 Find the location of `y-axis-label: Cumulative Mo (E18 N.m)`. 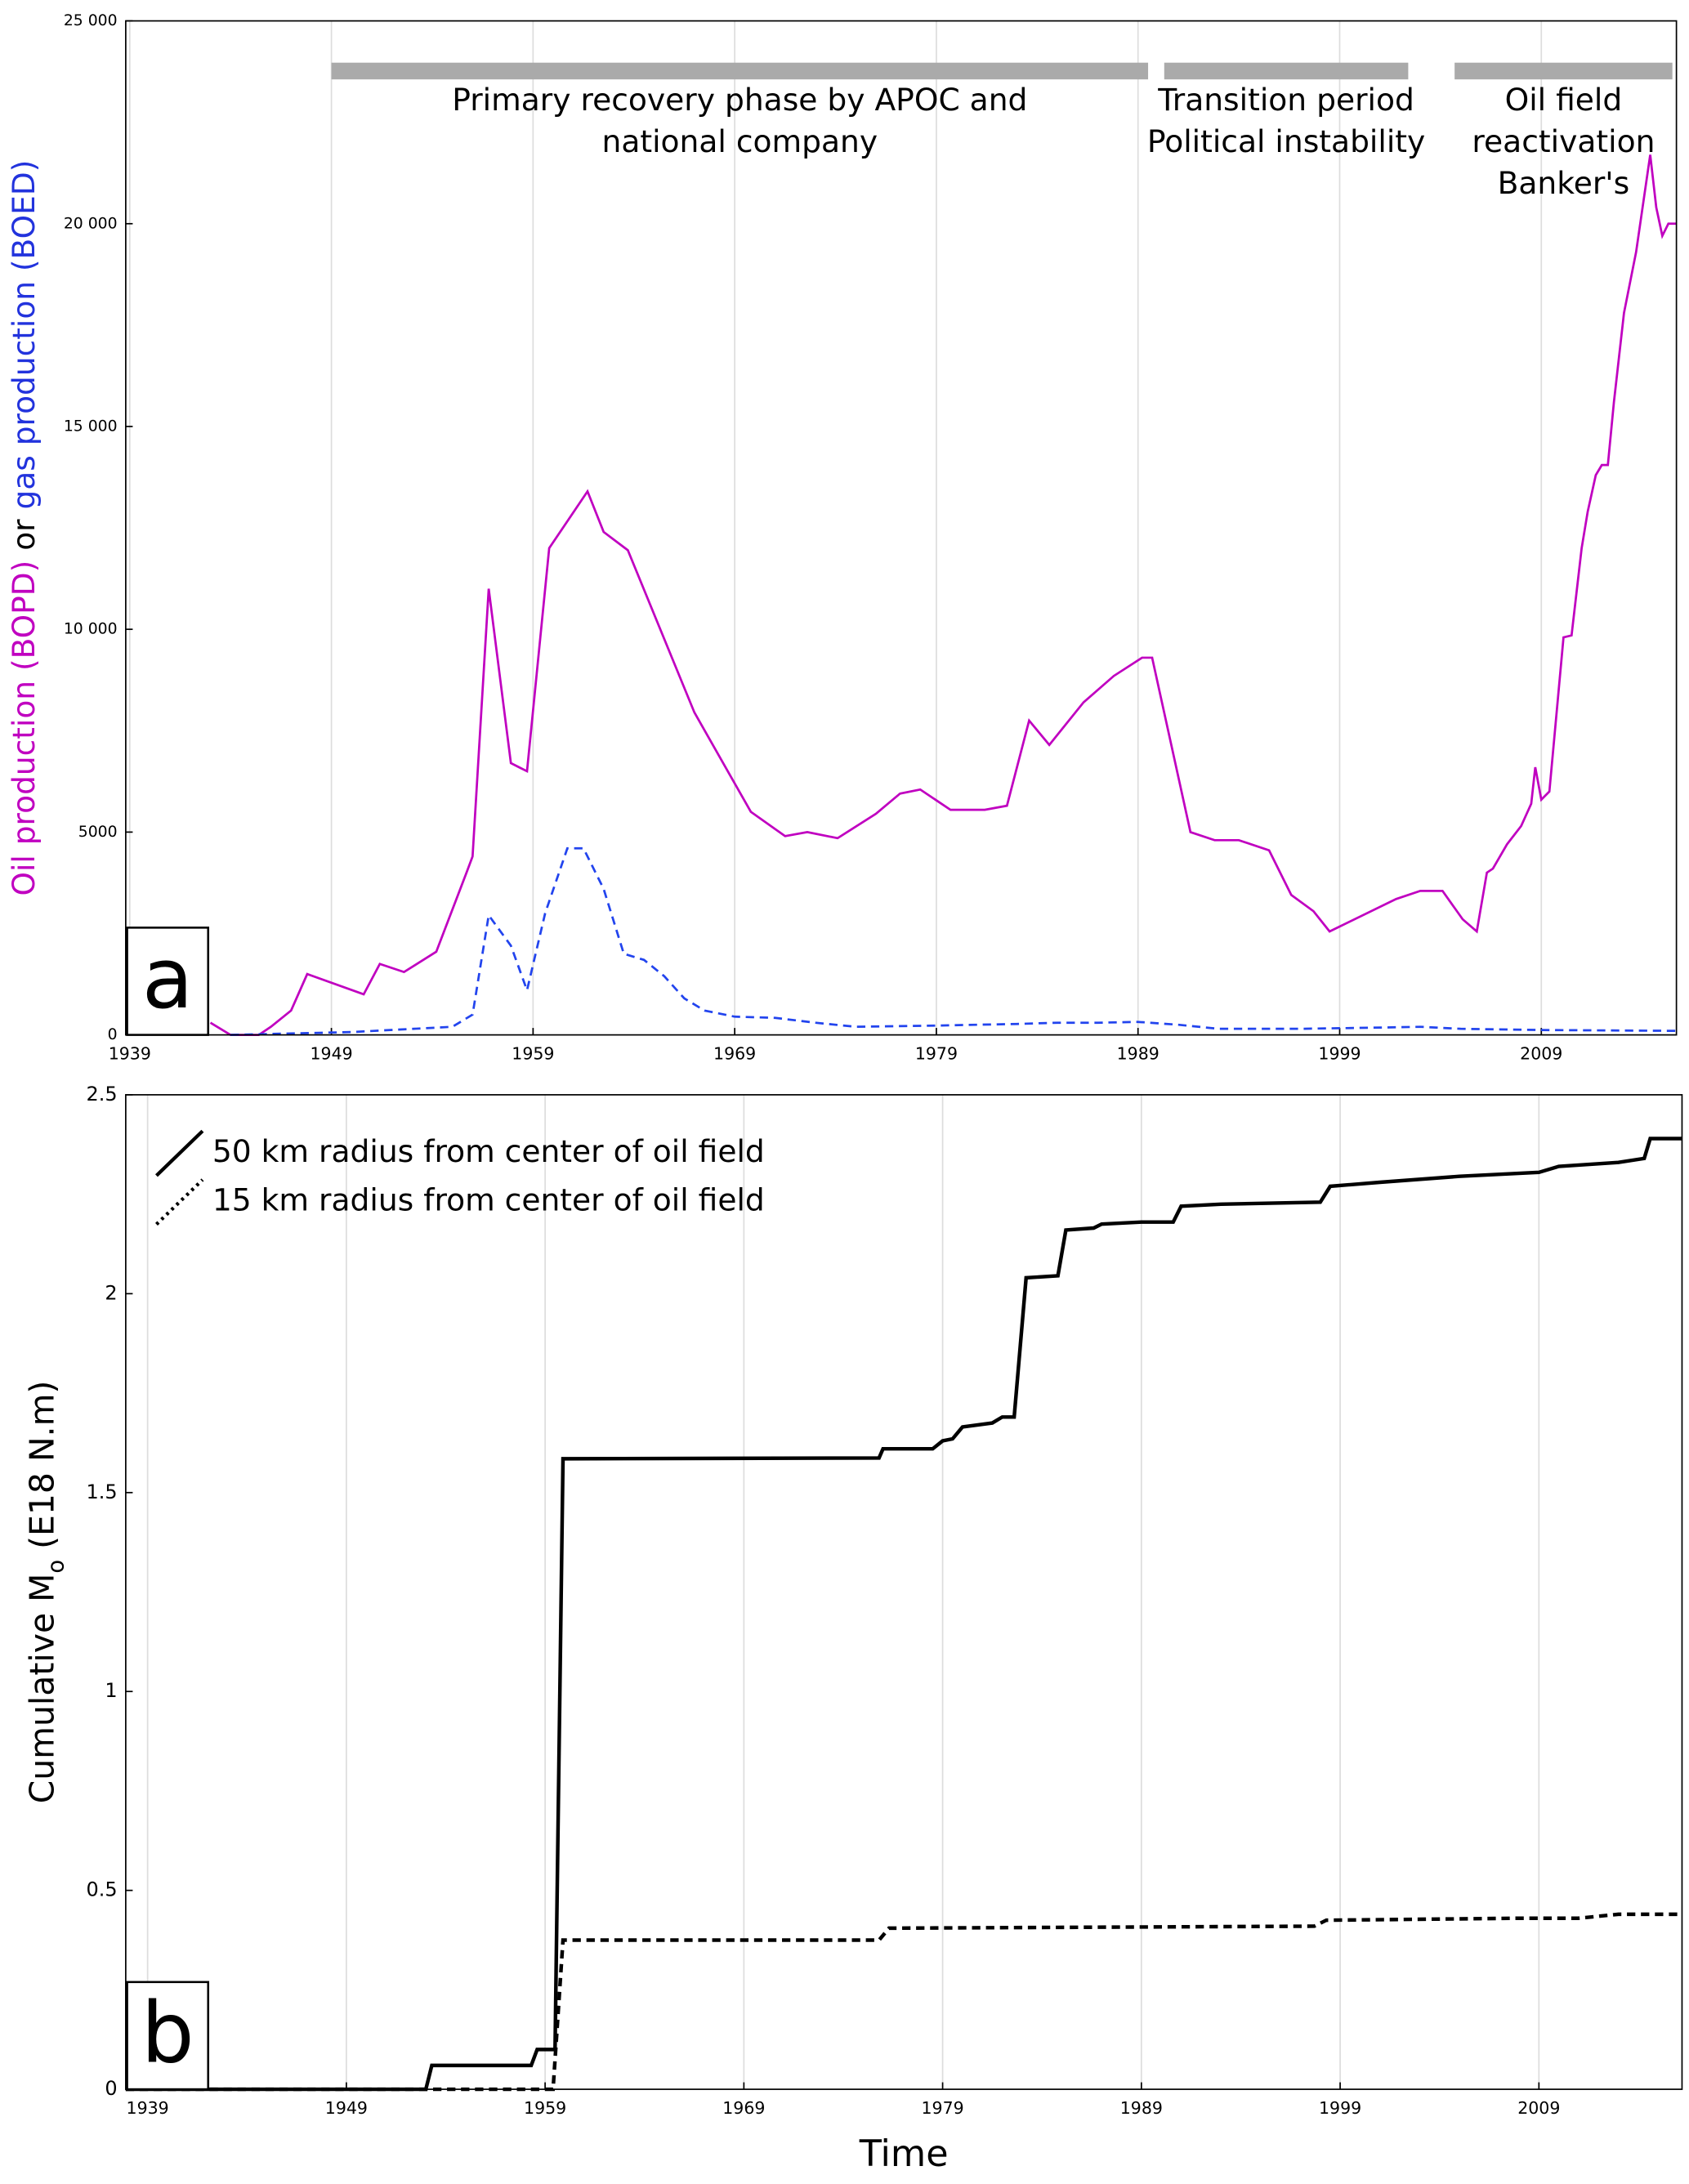

y-axis-label: Cumulative Mo (E18 N.m) is located at coordinates (46, 1592).